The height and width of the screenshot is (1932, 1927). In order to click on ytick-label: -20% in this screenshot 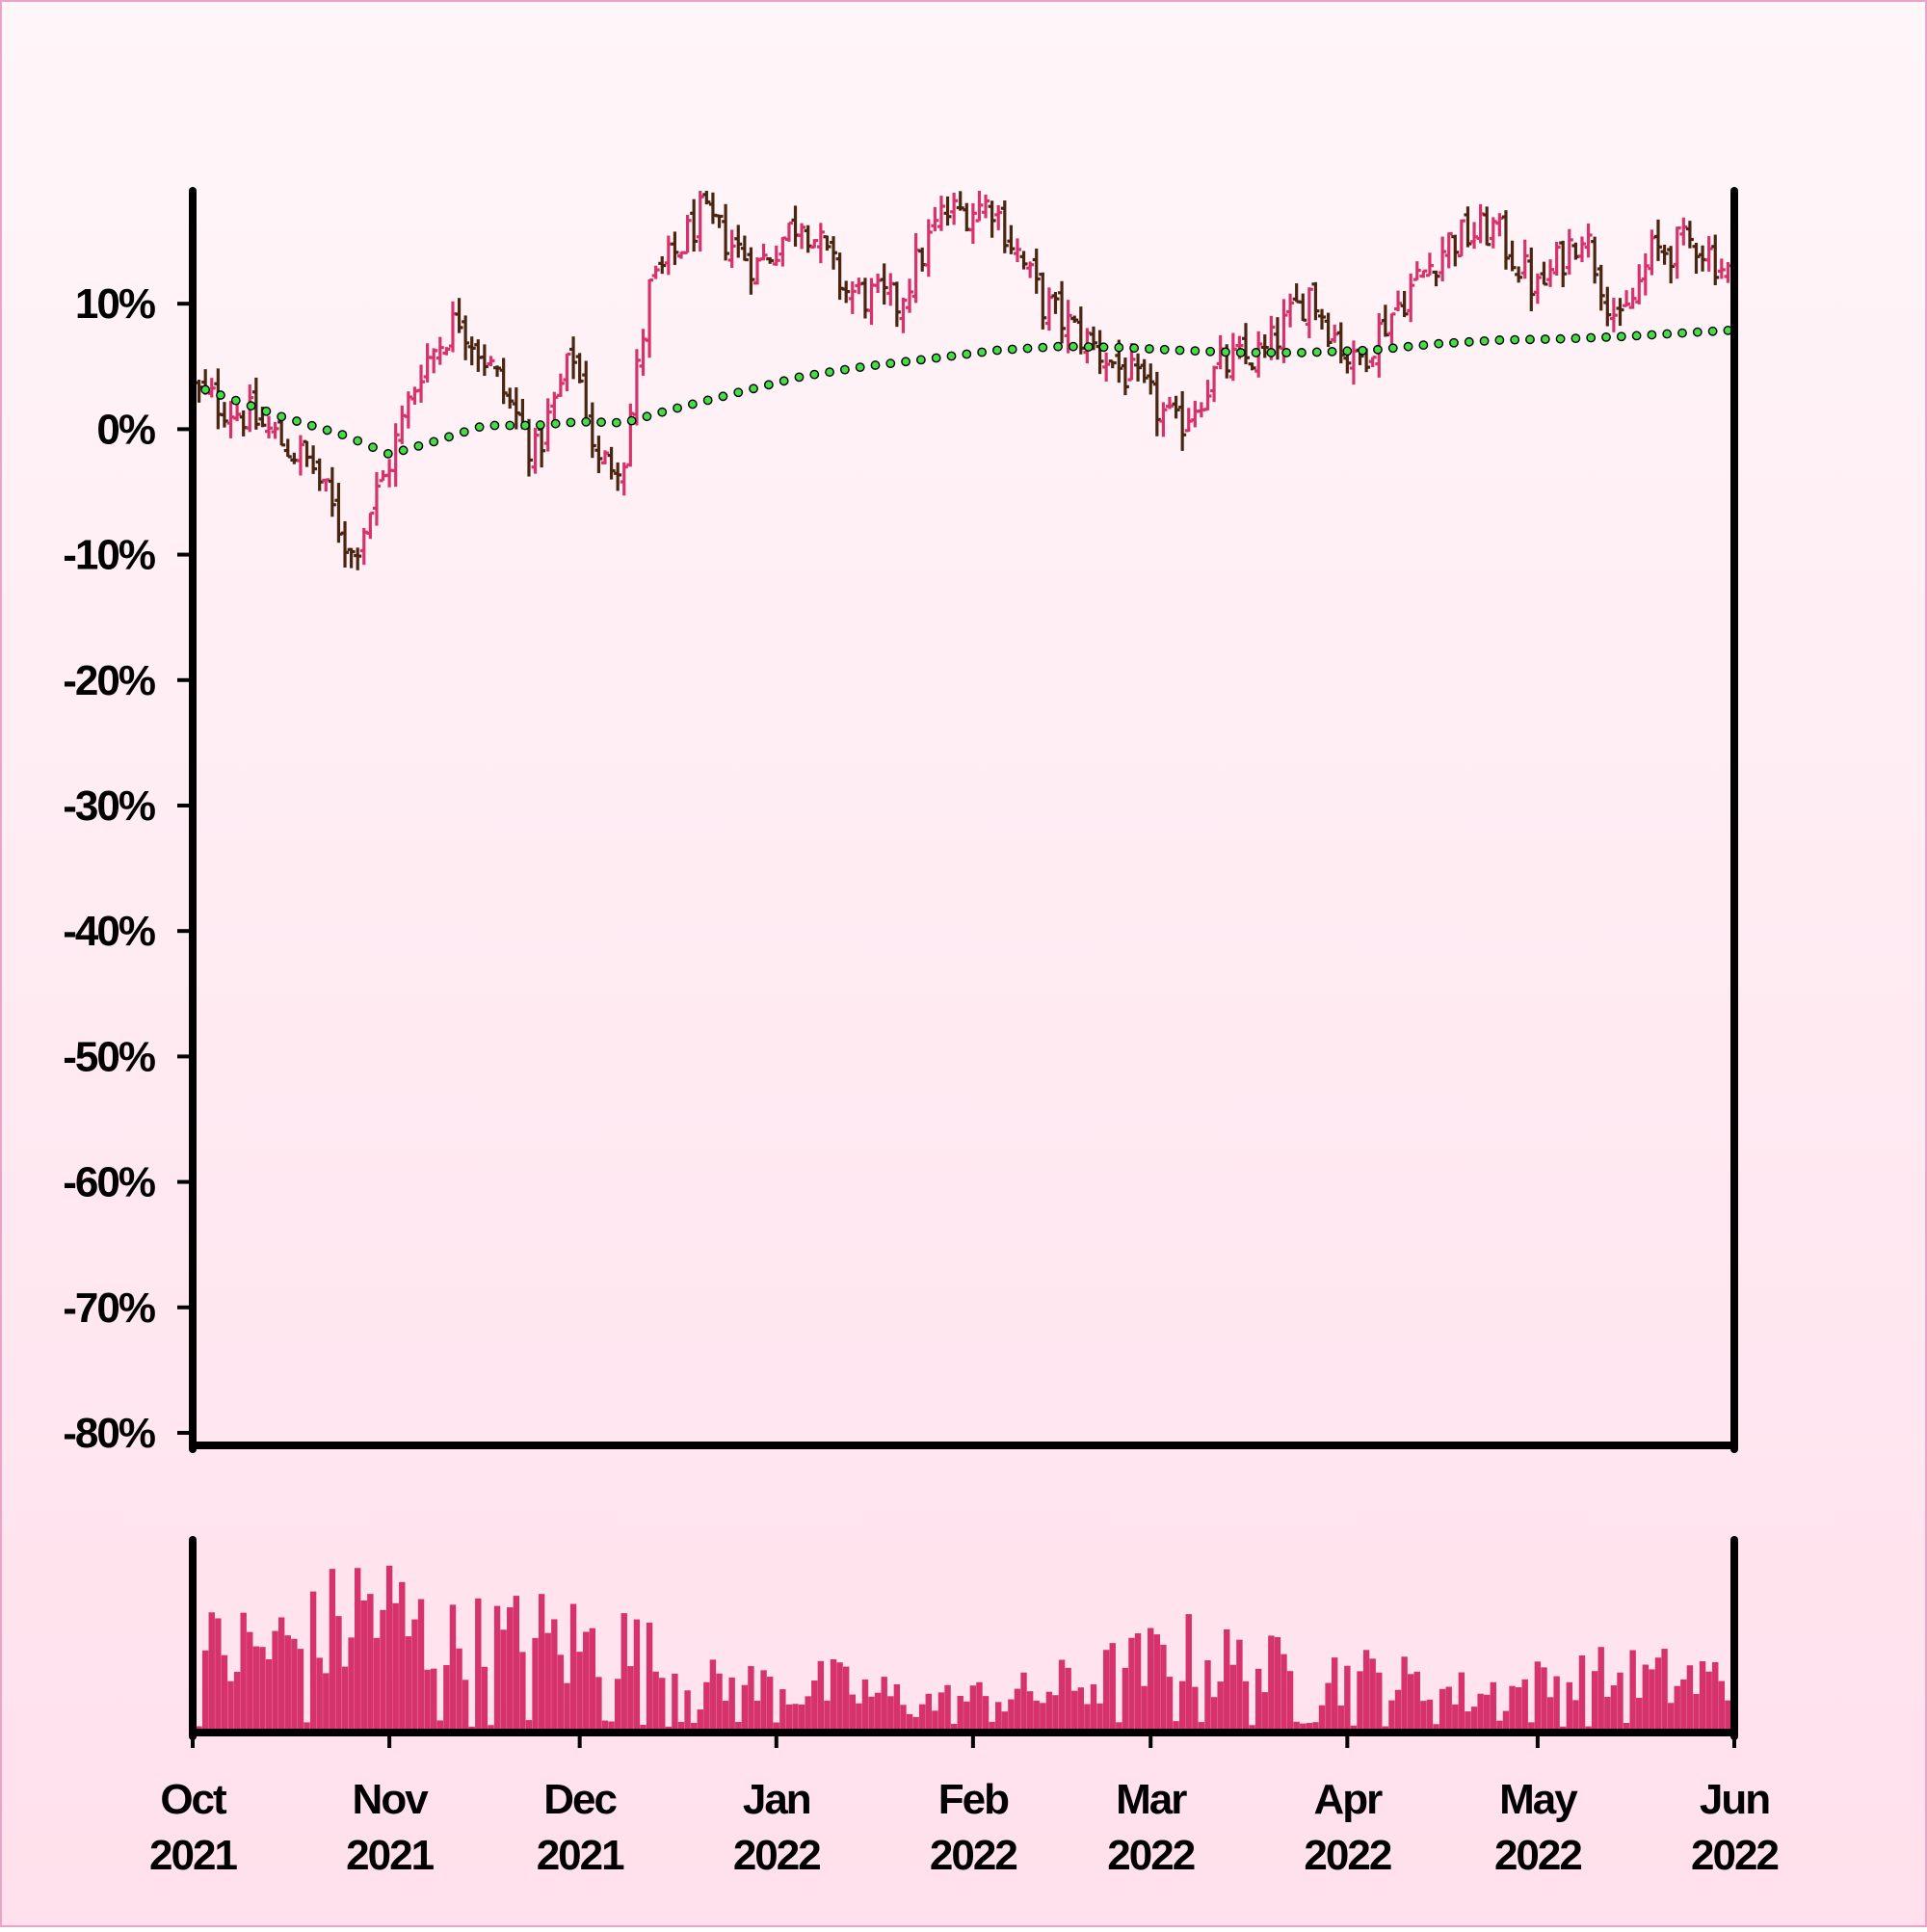, I will do `click(109, 680)`.